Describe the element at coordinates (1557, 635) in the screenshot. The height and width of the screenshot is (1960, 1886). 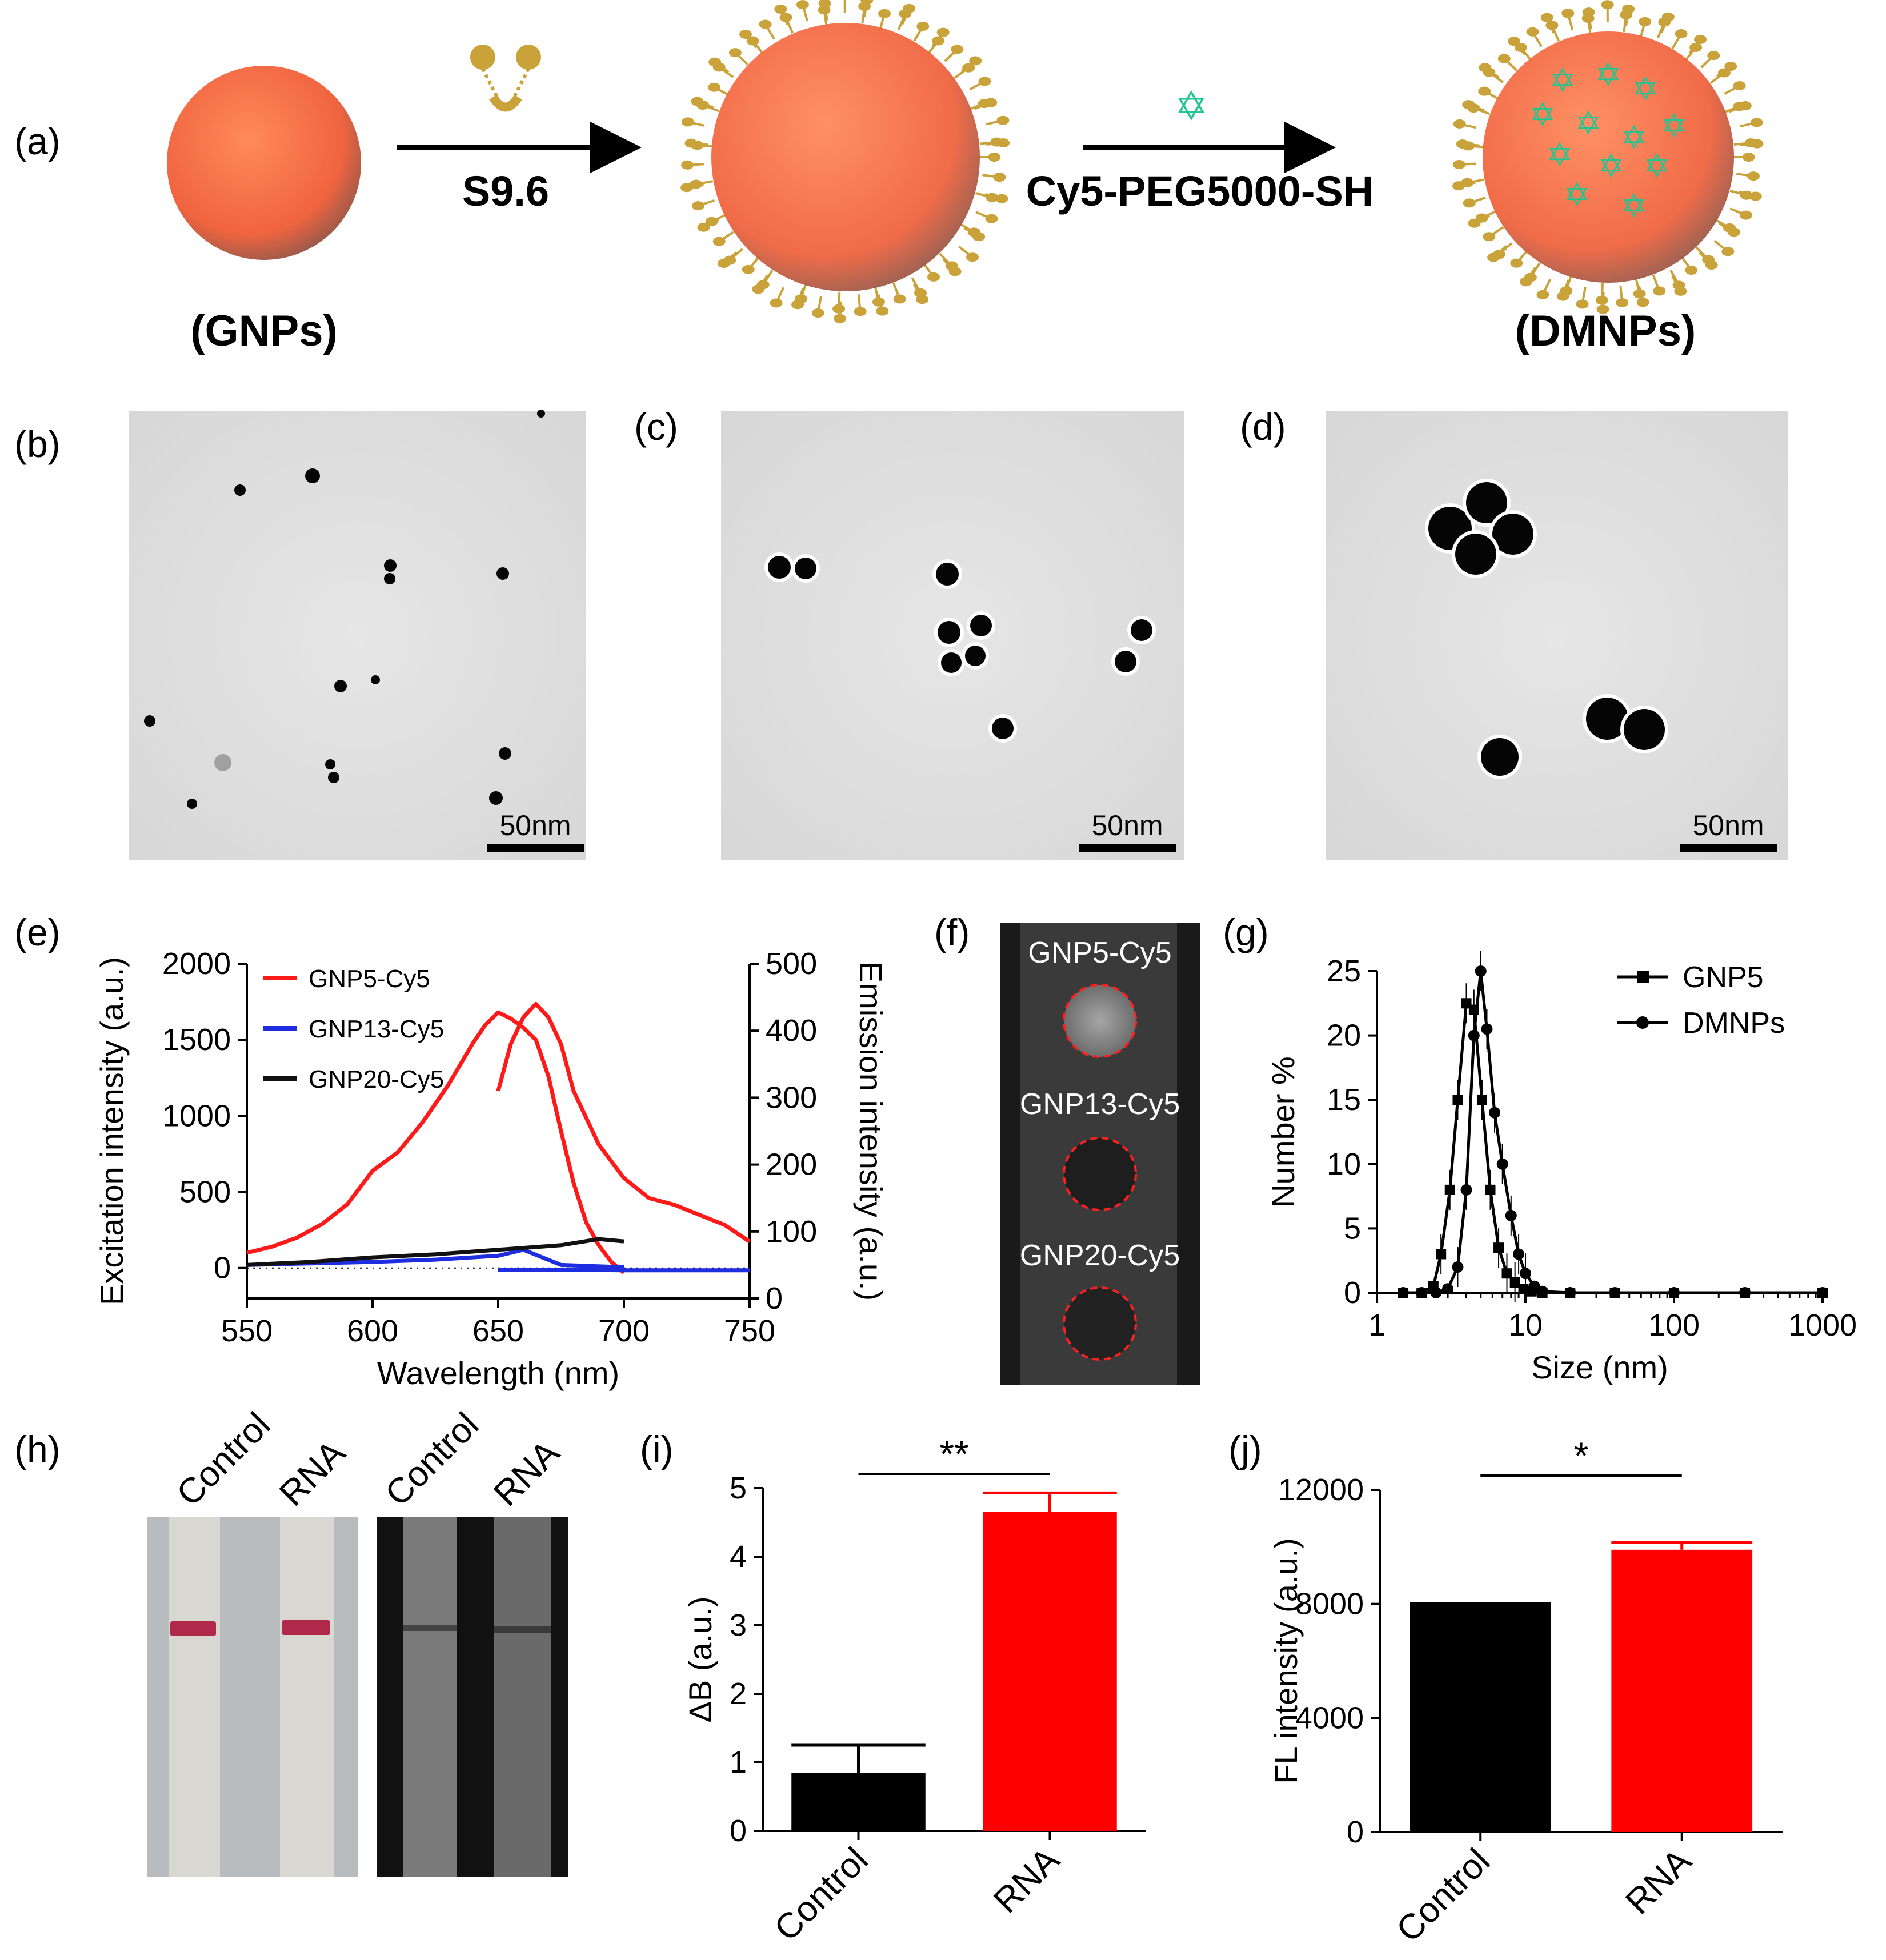
I see `tem-image-gnp20: 50nm` at that location.